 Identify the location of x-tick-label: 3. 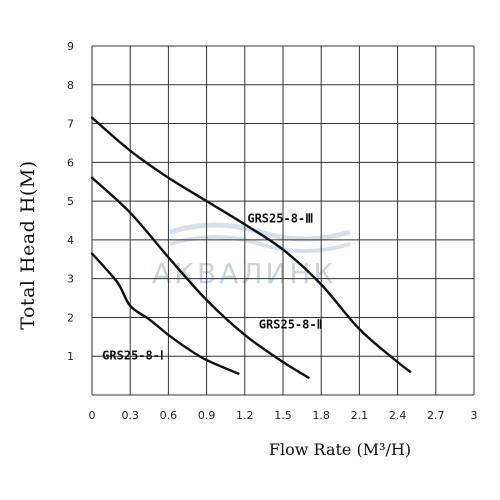
(474, 415).